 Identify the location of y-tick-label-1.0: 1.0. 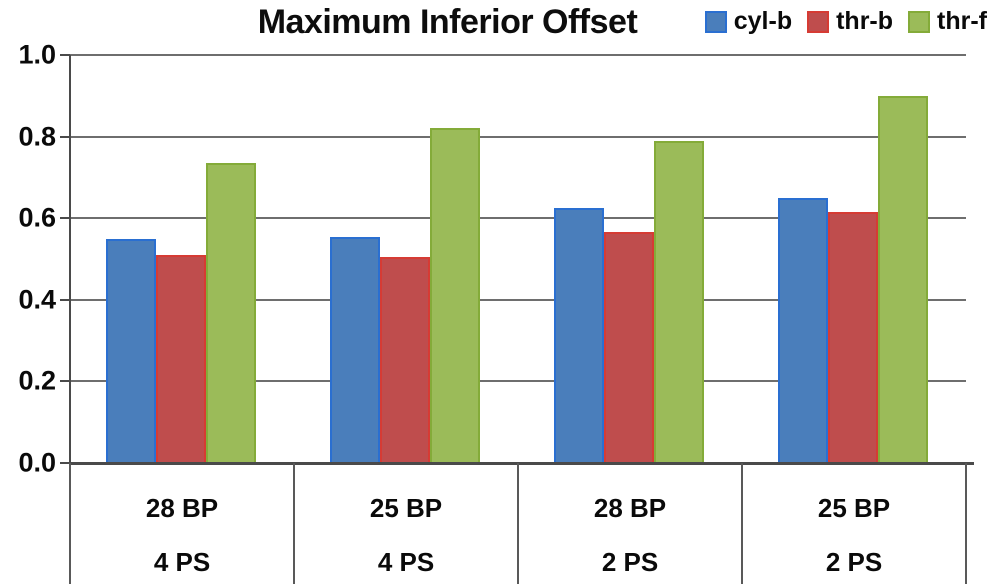
(37, 54).